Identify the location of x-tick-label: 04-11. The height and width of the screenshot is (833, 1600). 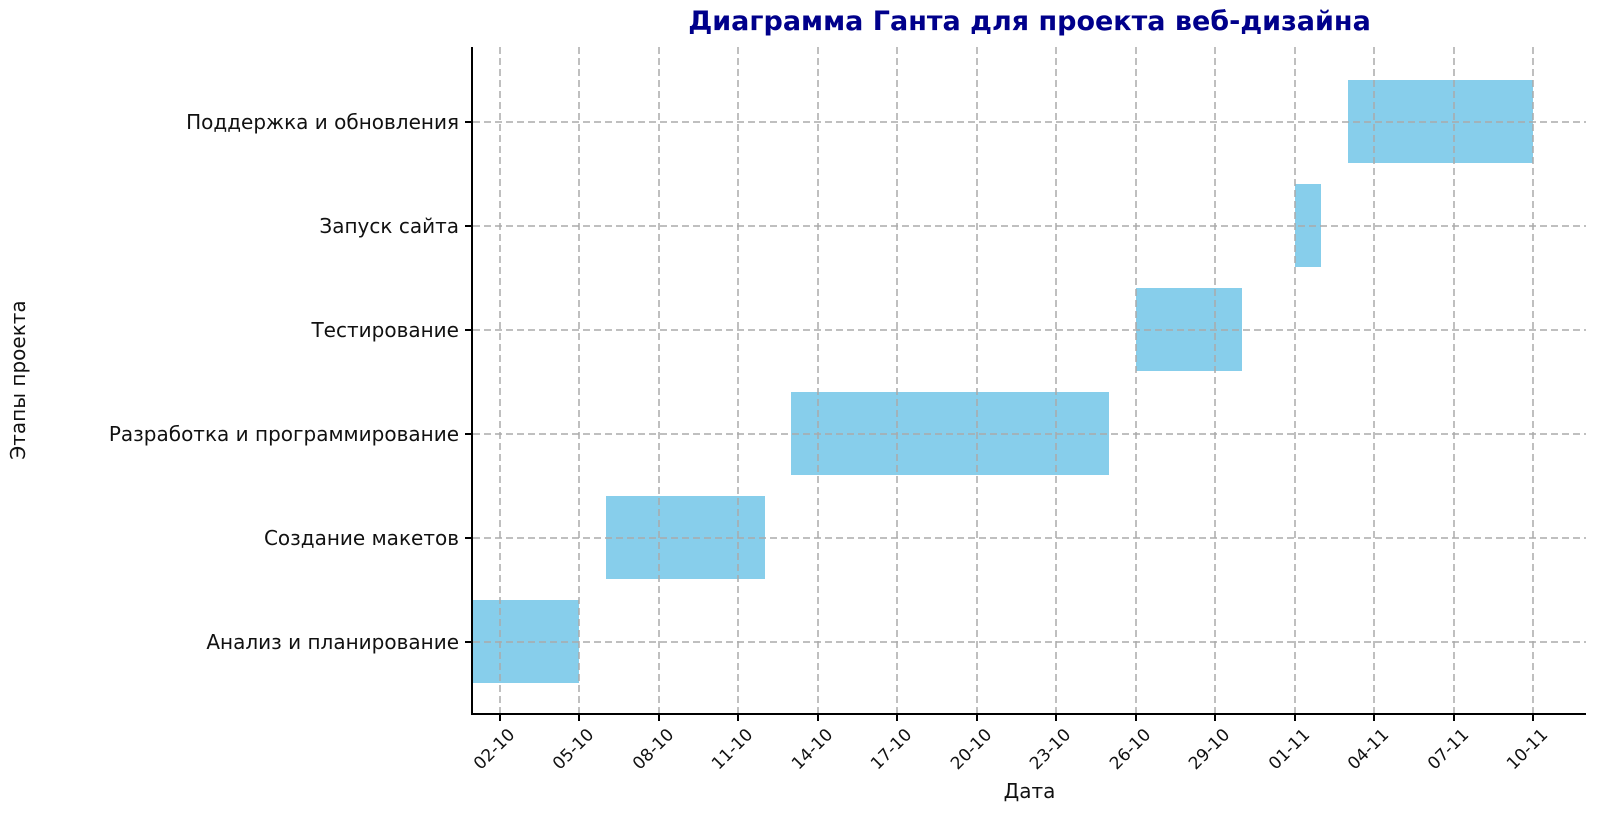
(1369, 750).